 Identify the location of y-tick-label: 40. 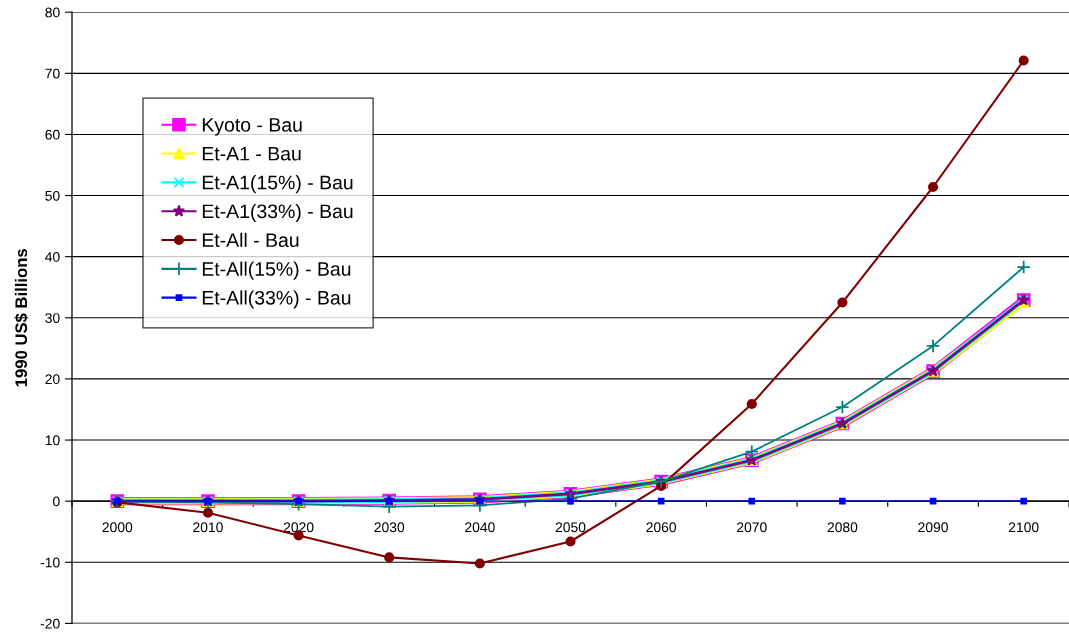
(52, 257).